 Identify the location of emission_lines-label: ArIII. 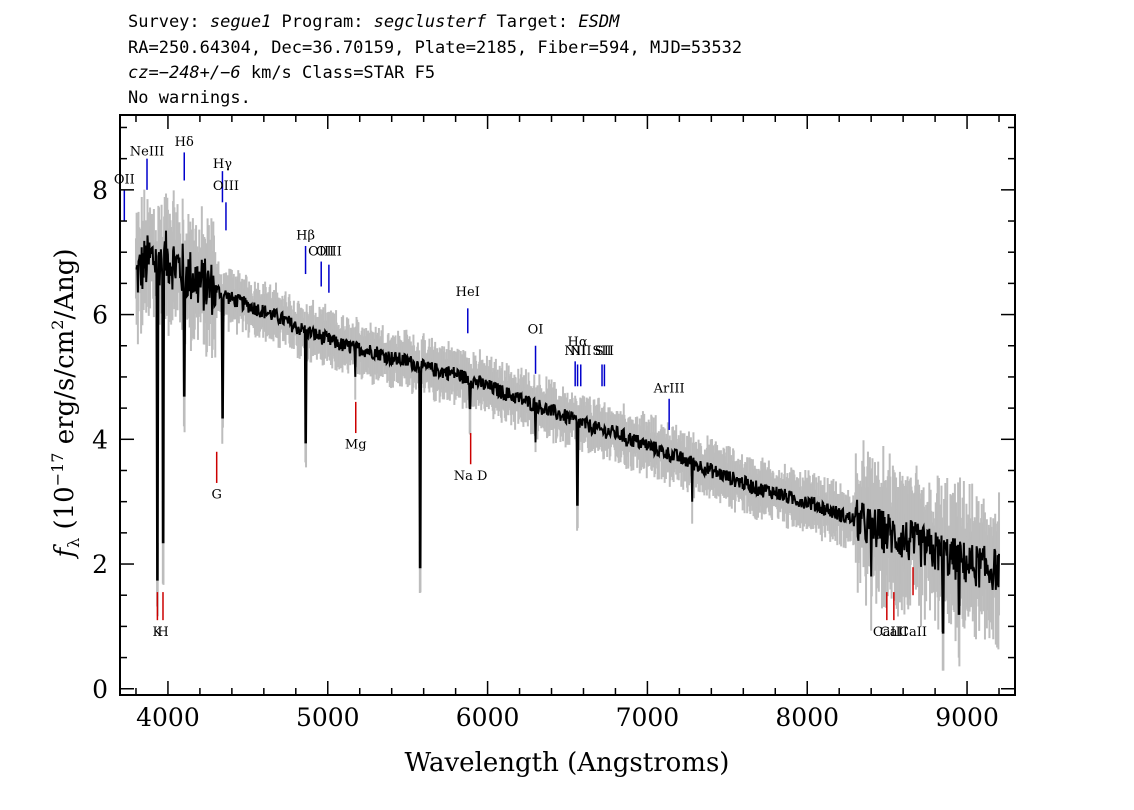
(669, 389).